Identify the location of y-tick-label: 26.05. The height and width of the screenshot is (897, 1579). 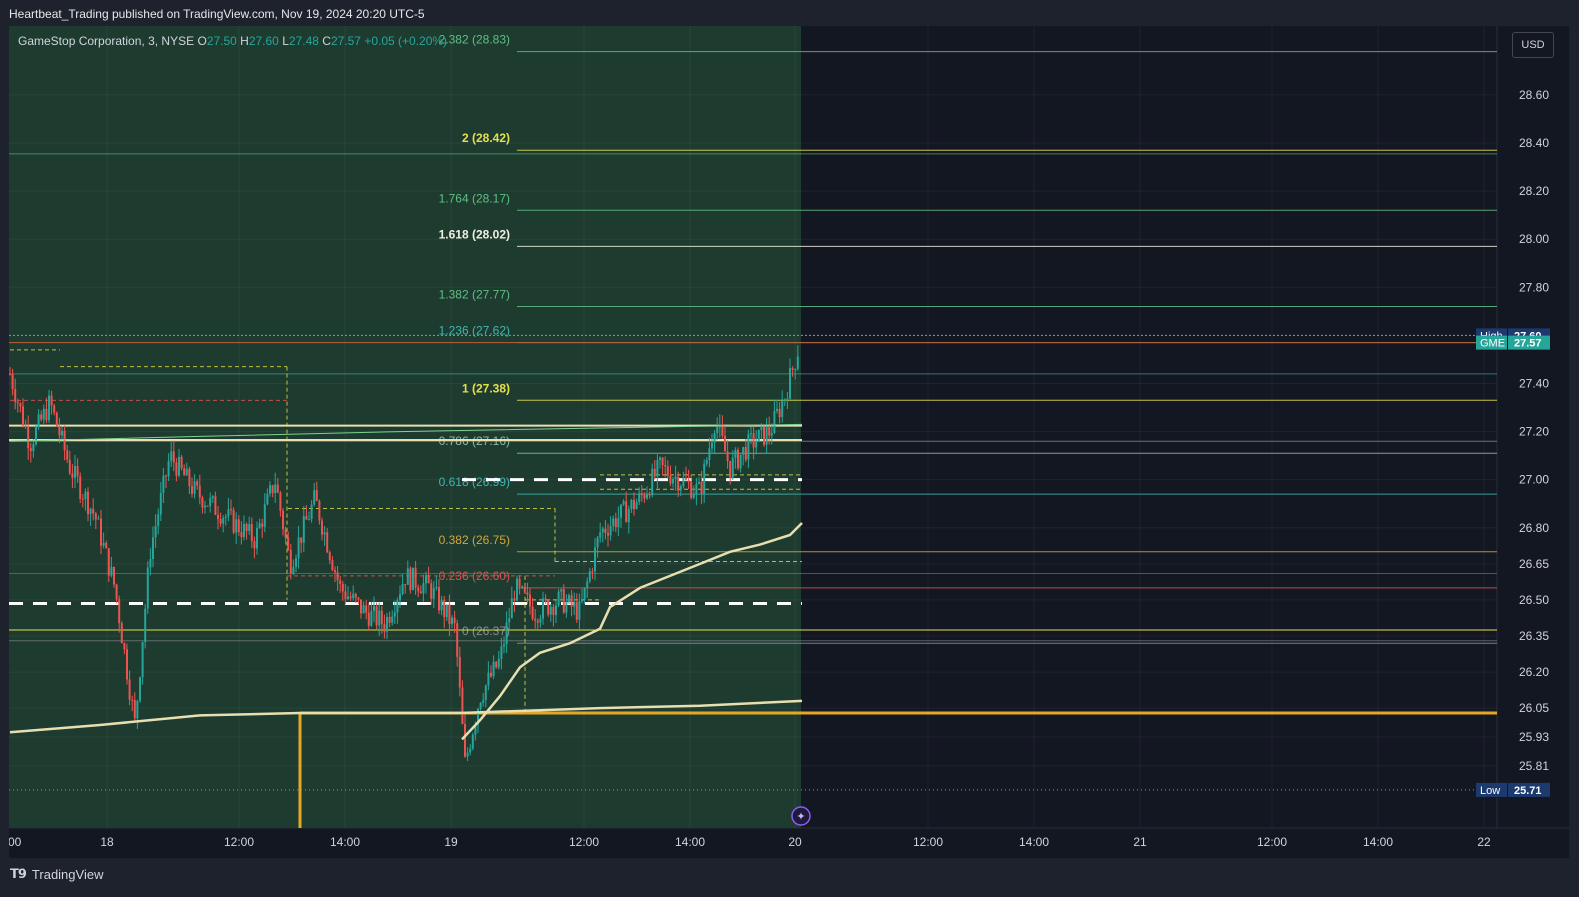
(1534, 708).